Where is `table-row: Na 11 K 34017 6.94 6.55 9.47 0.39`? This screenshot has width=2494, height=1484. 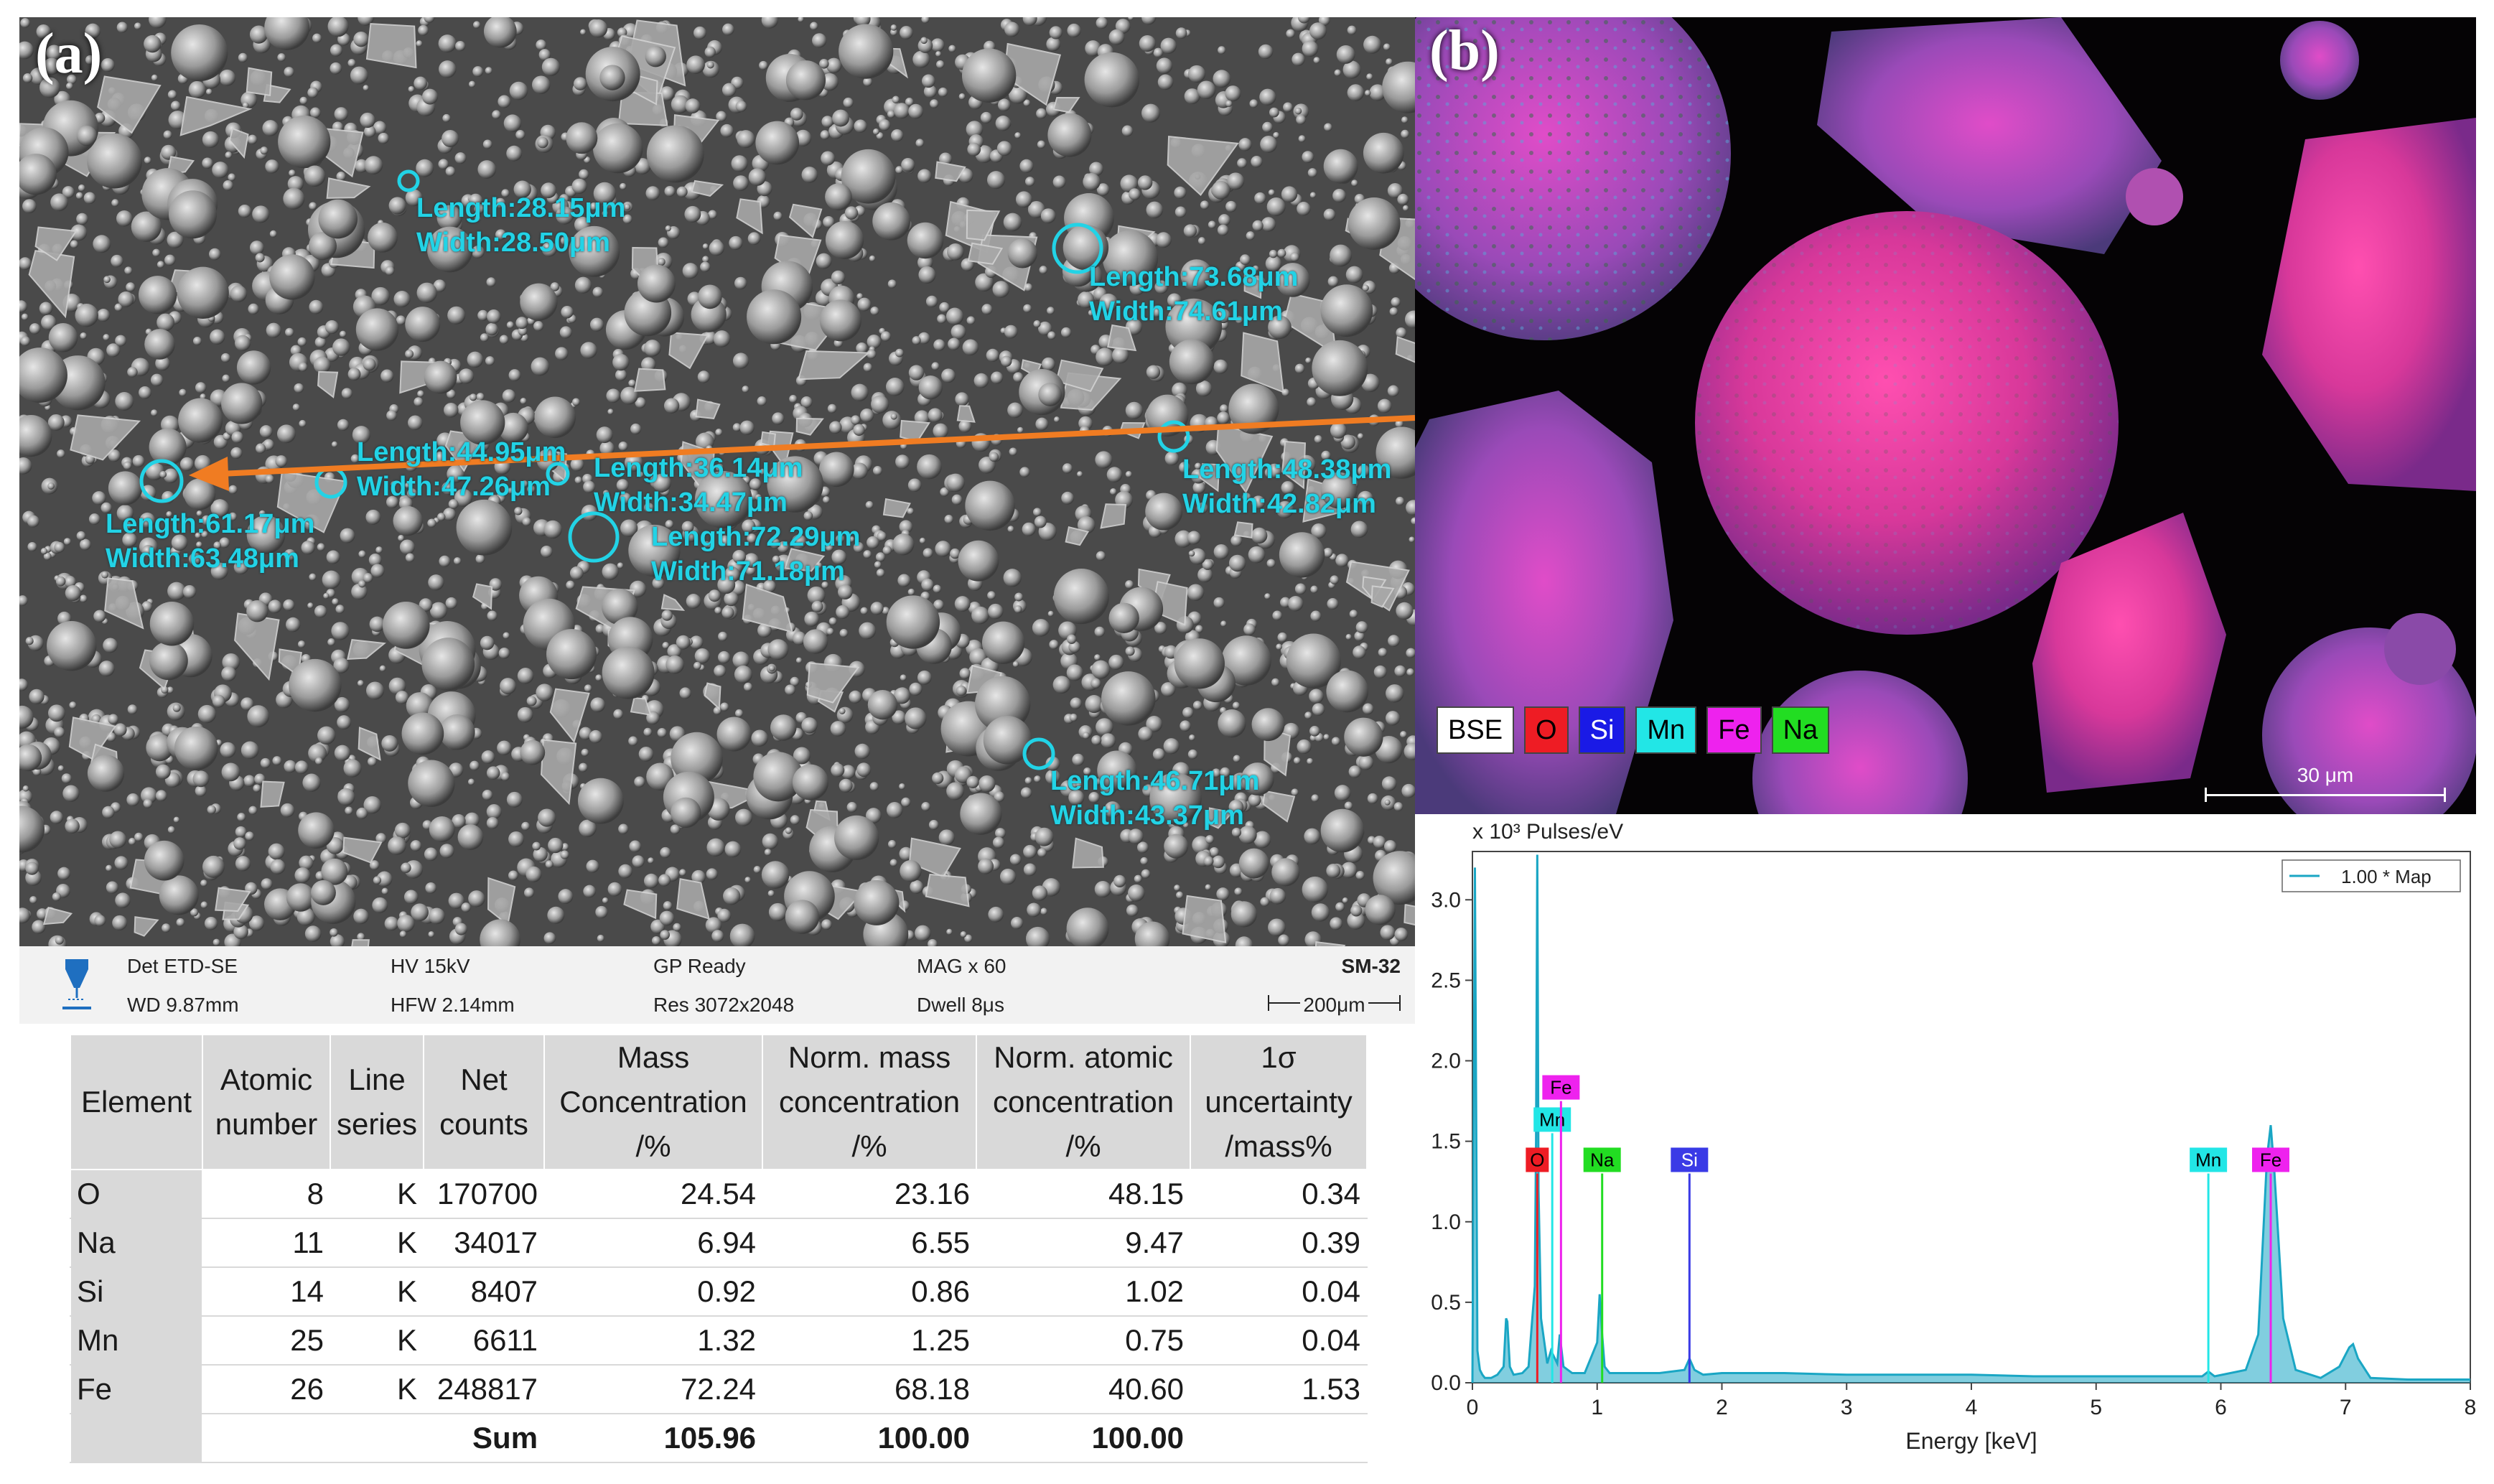
table-row: Na 11 K 34017 6.94 6.55 9.47 0.39 is located at coordinates (719, 1243).